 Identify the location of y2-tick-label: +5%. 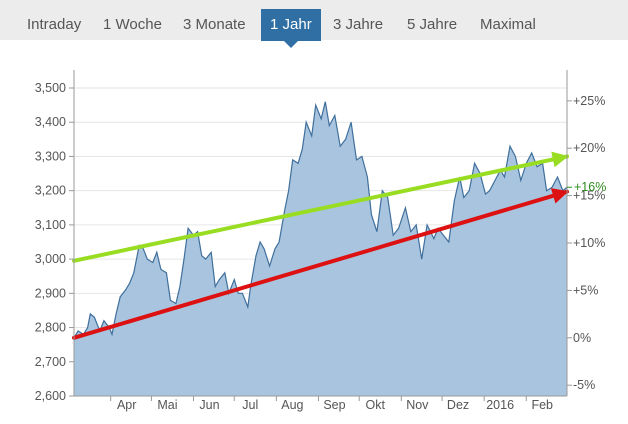
(585, 290).